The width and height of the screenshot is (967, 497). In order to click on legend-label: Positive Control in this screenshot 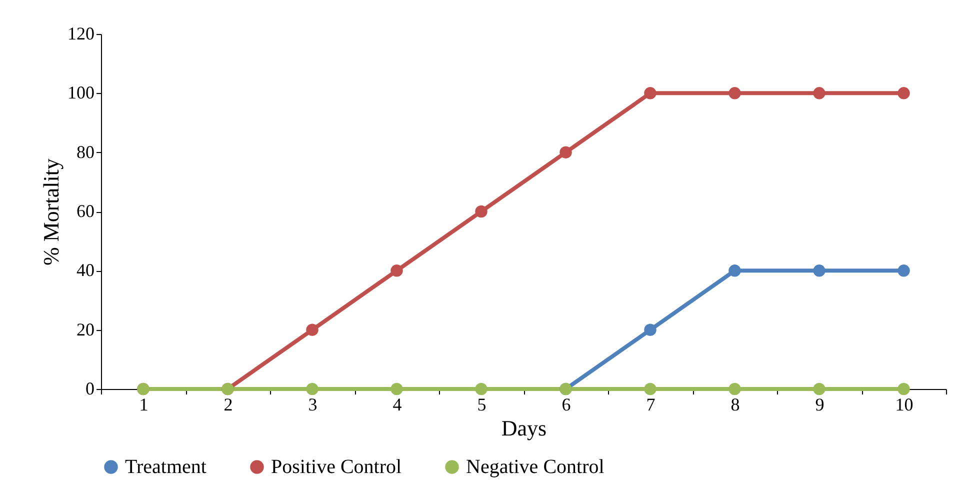, I will do `click(336, 467)`.